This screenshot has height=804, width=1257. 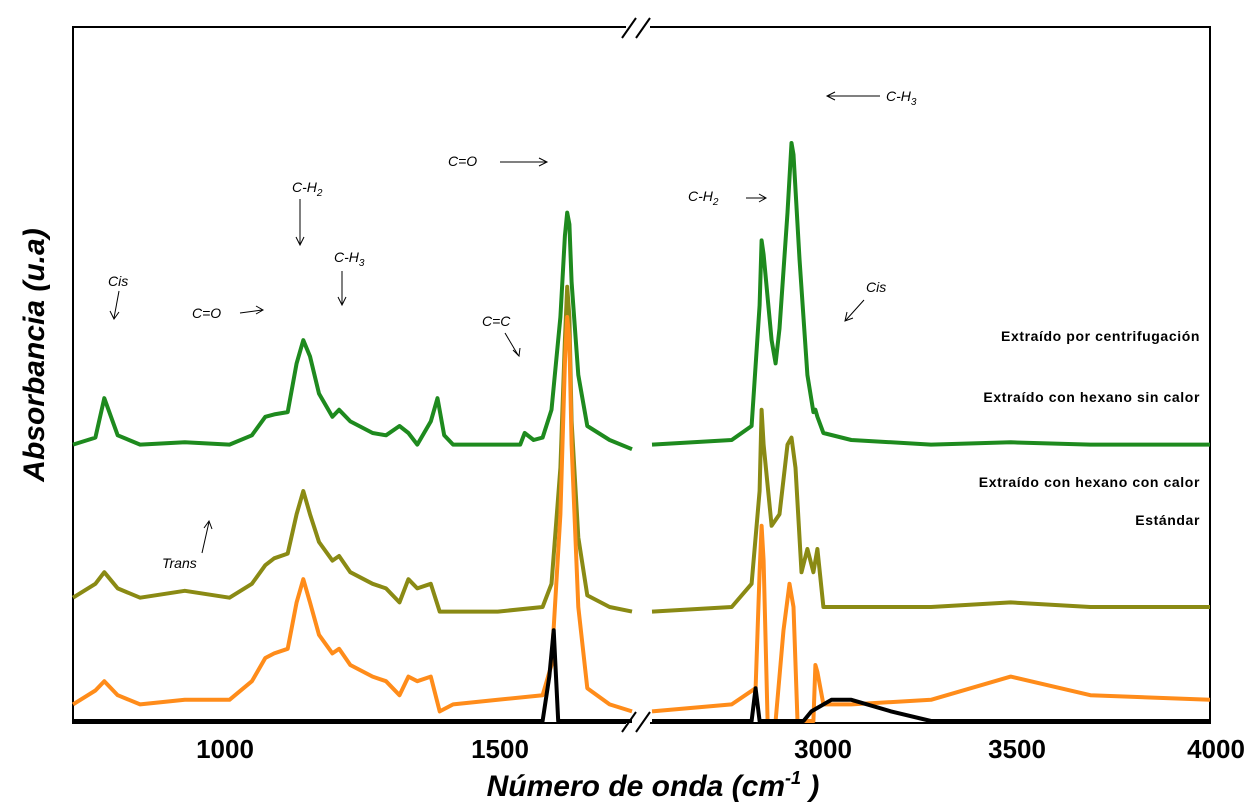 I want to click on x-tick-label-3000: 3000, so click(x=823, y=749).